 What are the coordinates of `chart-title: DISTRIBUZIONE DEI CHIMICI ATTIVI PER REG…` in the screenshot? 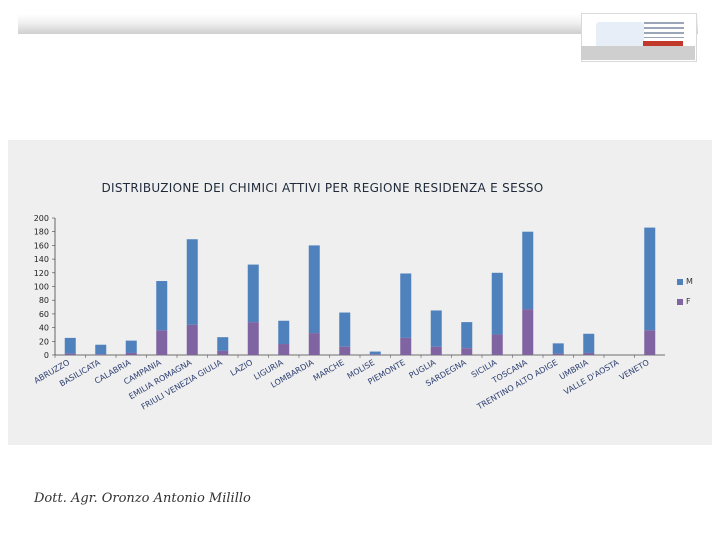 It's located at (322, 188).